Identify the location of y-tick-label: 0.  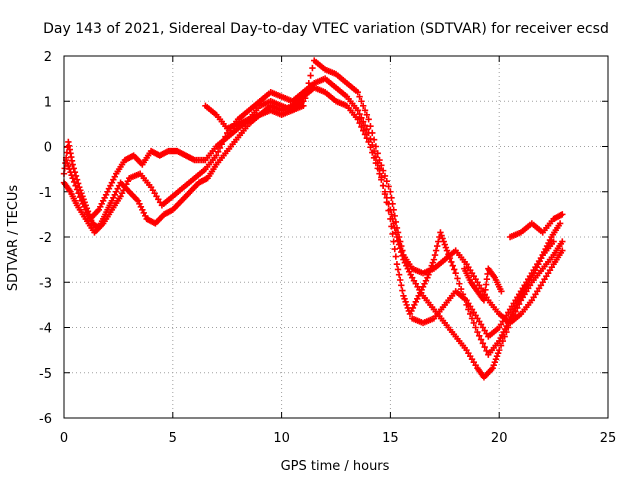
(48, 148).